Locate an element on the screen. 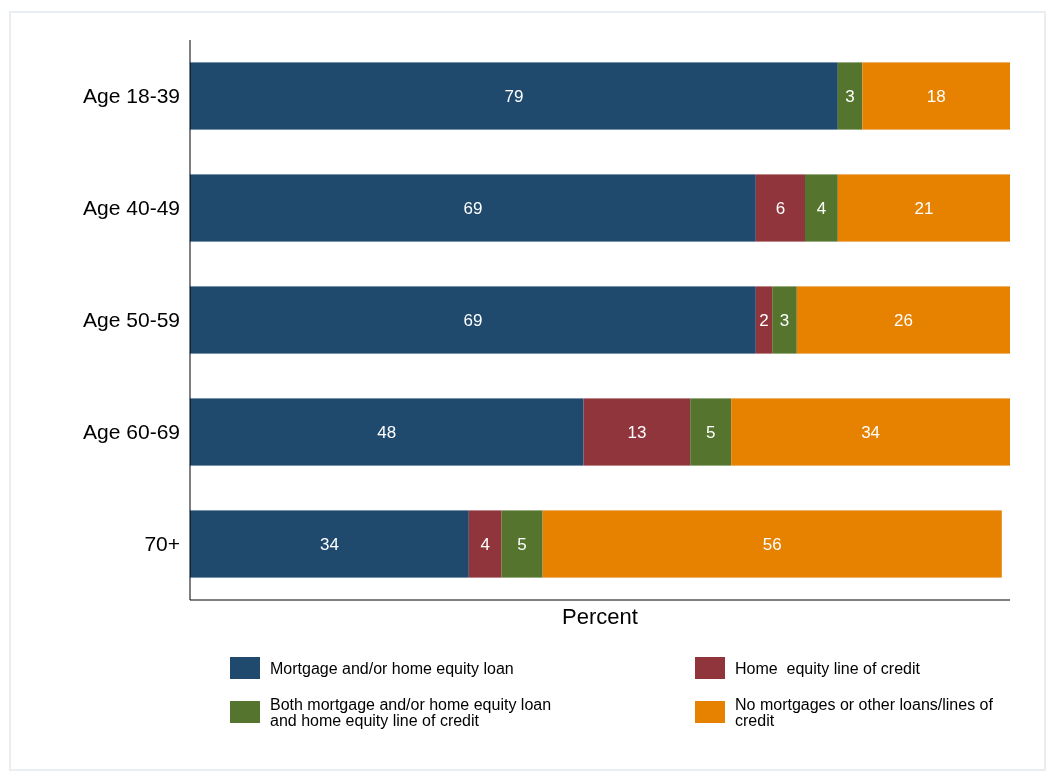 The height and width of the screenshot is (776, 1050). legend-label: Mortgage and/or home equity loan is located at coordinates (392, 668).